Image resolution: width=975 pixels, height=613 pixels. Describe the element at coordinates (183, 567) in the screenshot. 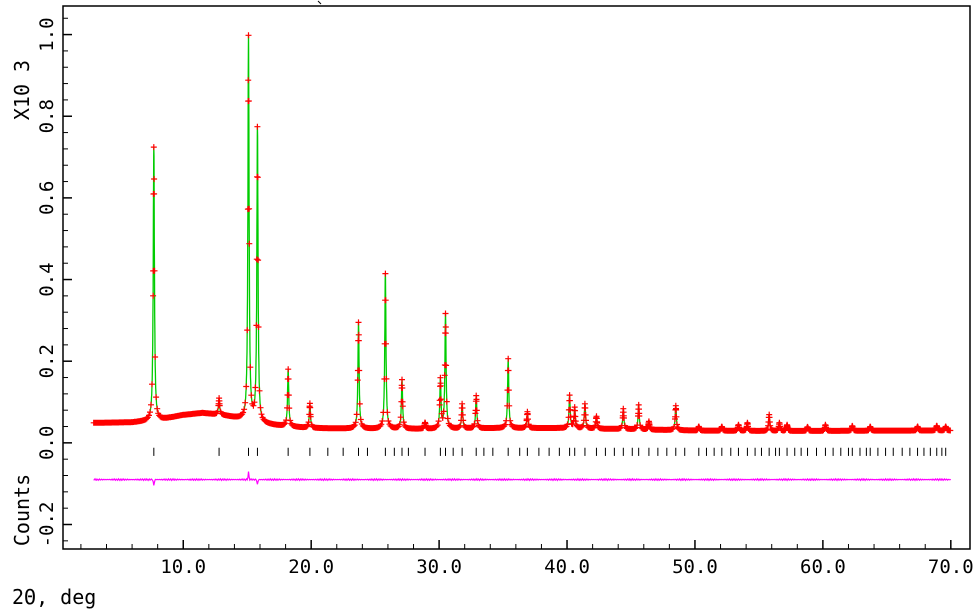

I see `x-tick-label: 10.0` at that location.